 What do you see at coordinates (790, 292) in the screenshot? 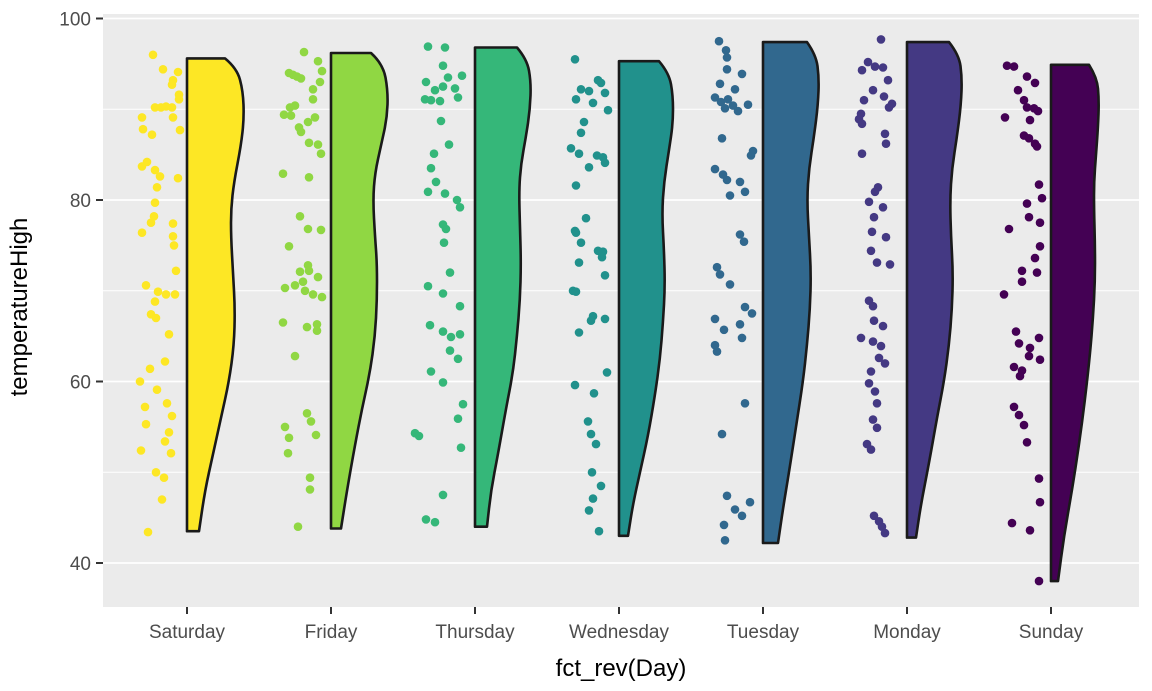
I see `half-violin-tuesday` at bounding box center [790, 292].